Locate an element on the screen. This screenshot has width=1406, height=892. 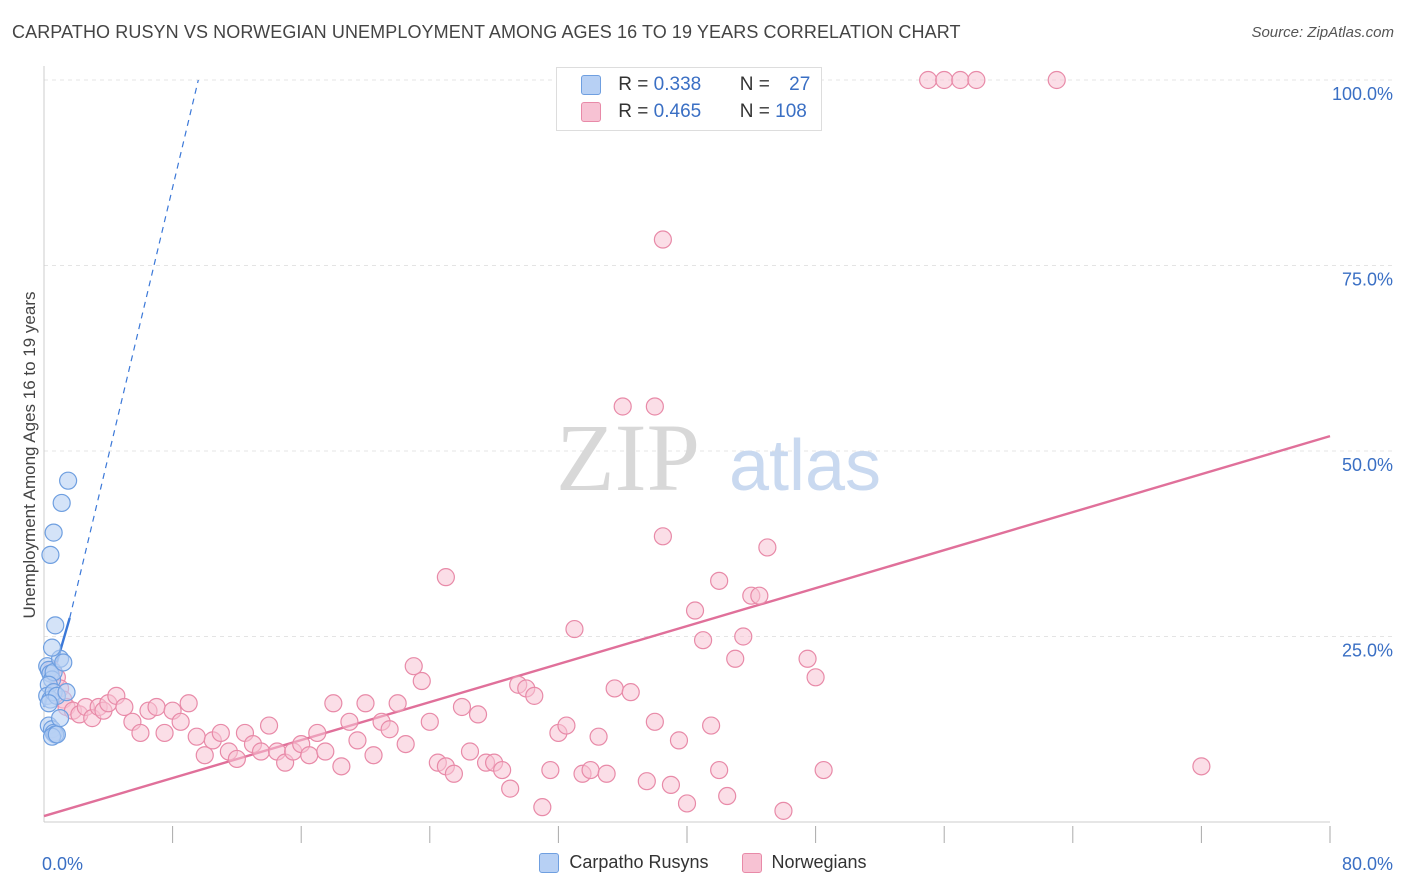
legend-item-carpatho-rusyns: Carpatho Rusyns is located at coordinates (624, 863).